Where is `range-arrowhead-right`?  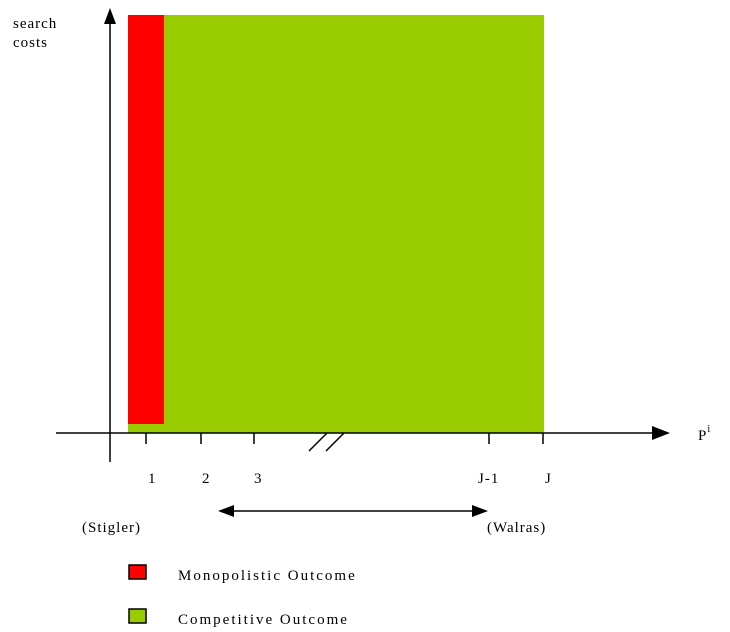
range-arrowhead-right is located at coordinates (480, 511).